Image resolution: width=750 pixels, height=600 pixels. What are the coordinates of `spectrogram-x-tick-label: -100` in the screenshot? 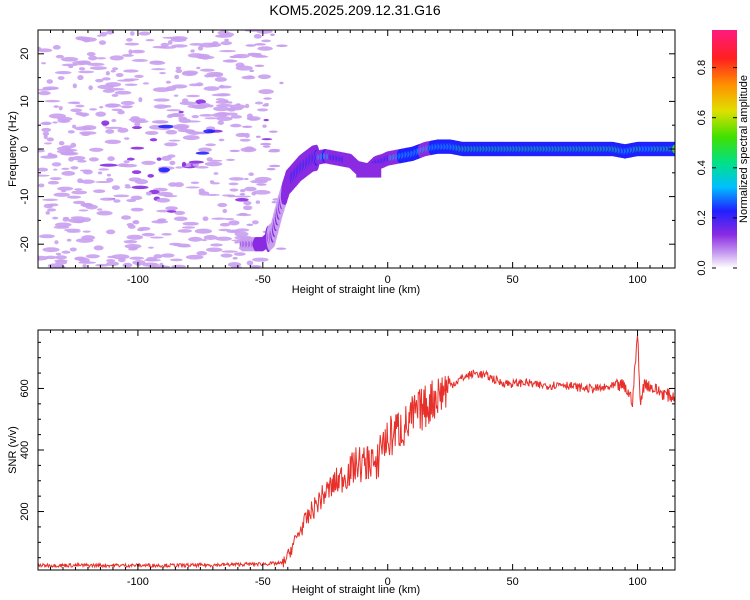 It's located at (138, 280).